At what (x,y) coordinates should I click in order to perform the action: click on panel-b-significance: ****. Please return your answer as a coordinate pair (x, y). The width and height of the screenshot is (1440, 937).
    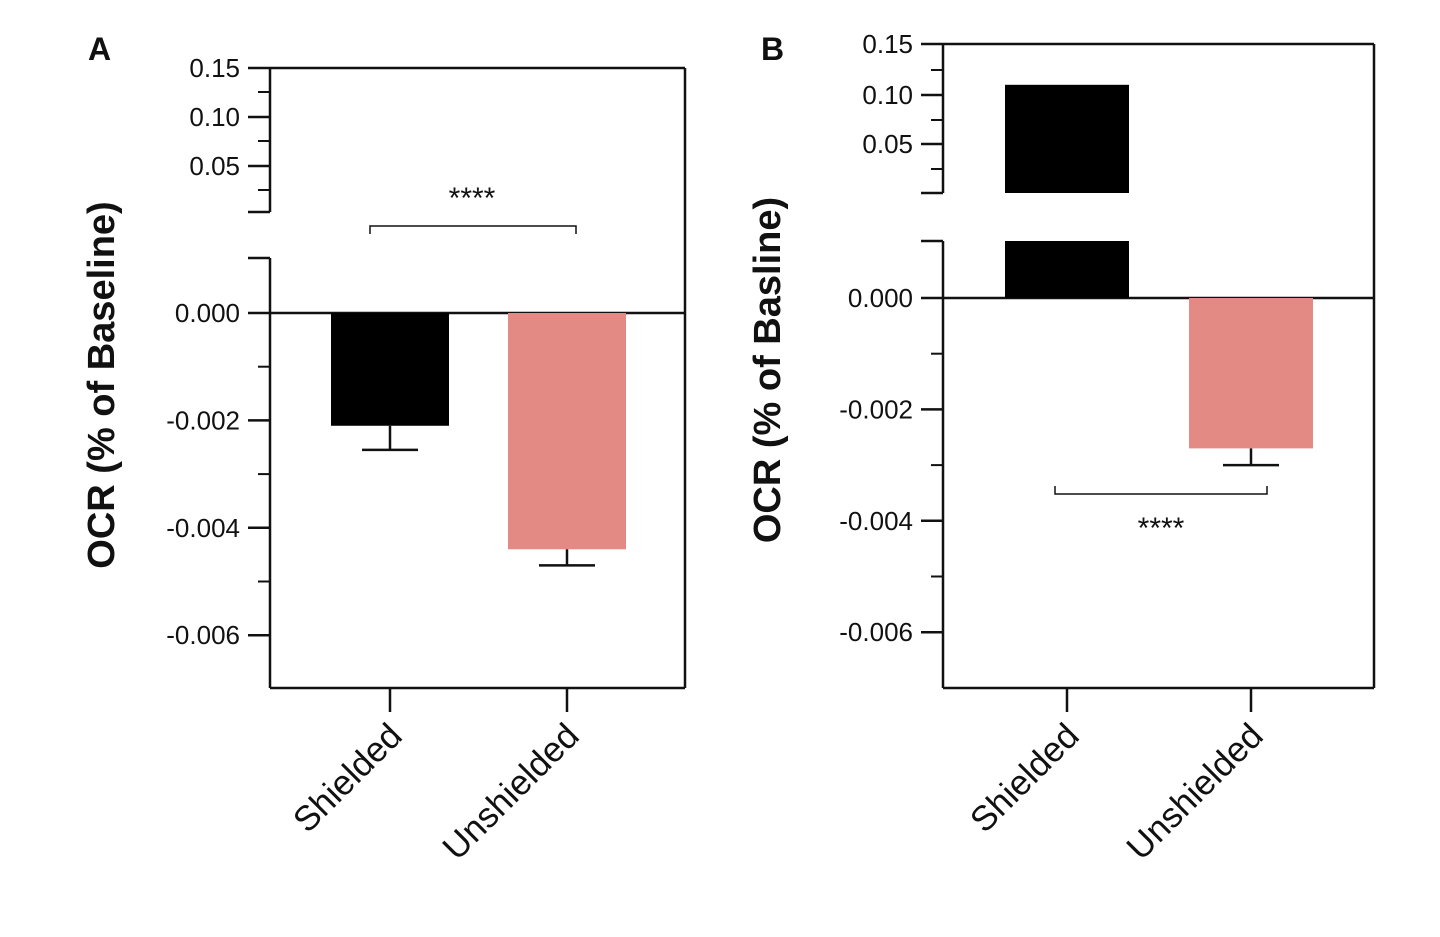
    Looking at the image, I should click on (1161, 515).